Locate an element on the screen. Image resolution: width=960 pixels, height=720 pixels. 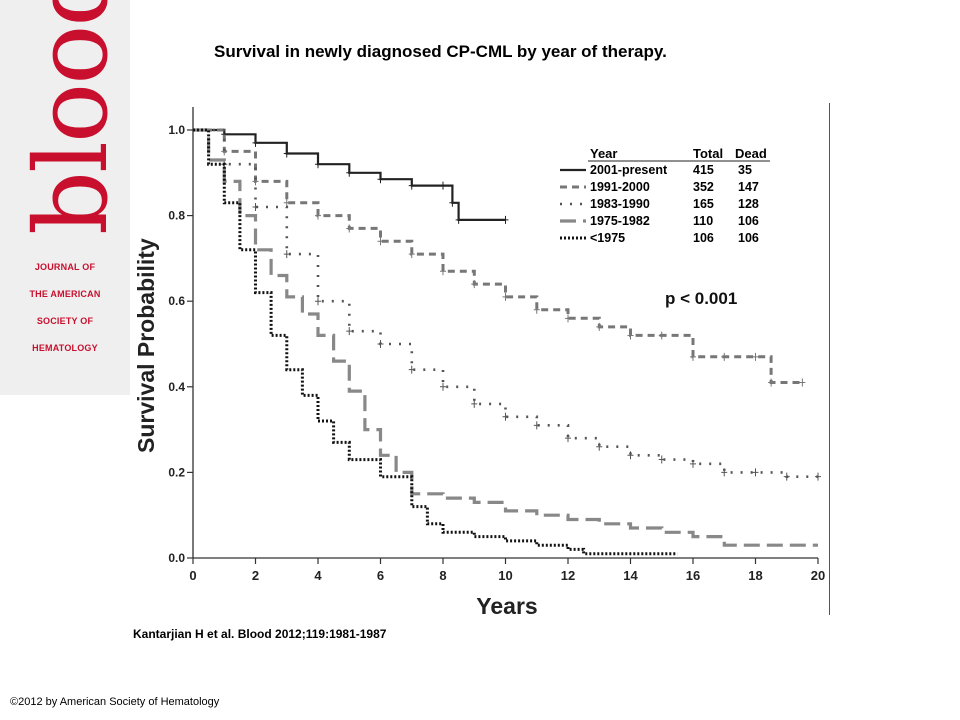
legend-dead: 35 is located at coordinates (745, 170).